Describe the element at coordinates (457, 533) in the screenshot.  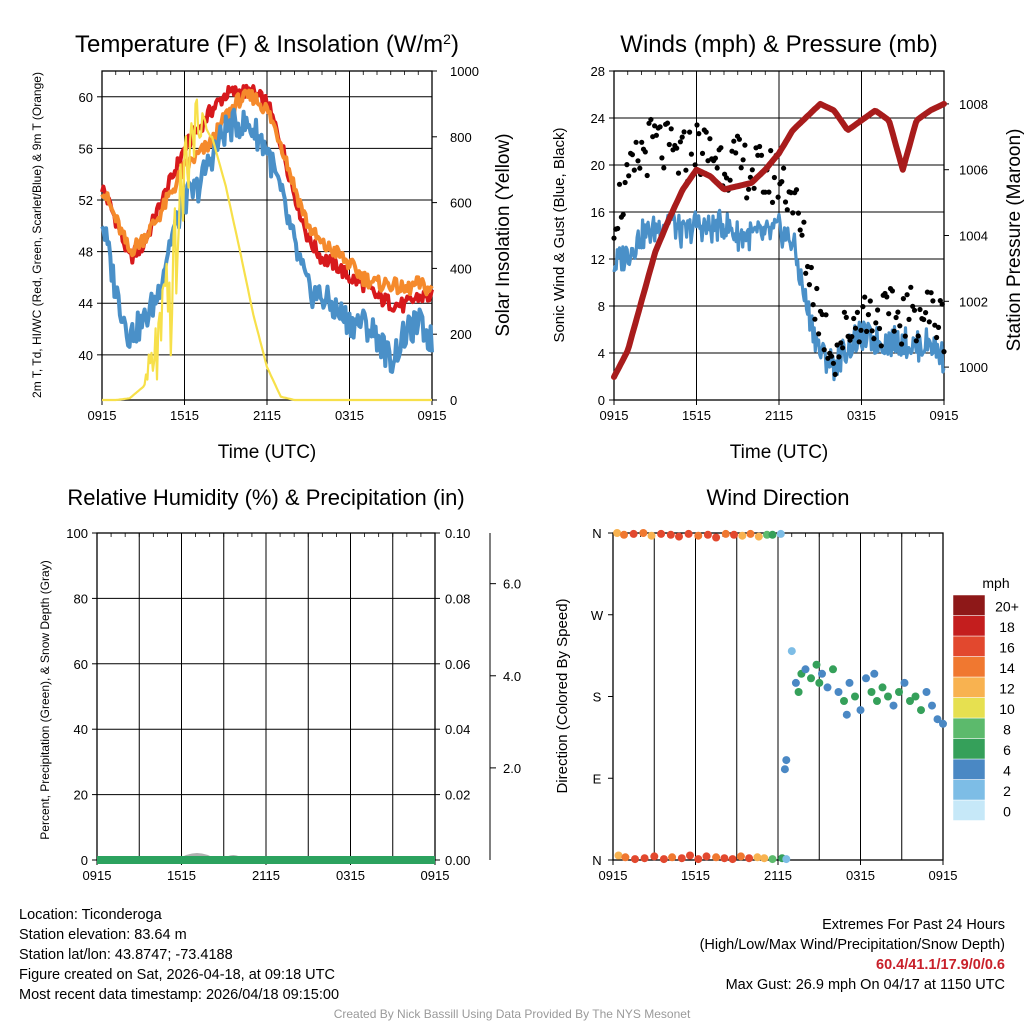
I see `y2-tick-label: 0.10` at that location.